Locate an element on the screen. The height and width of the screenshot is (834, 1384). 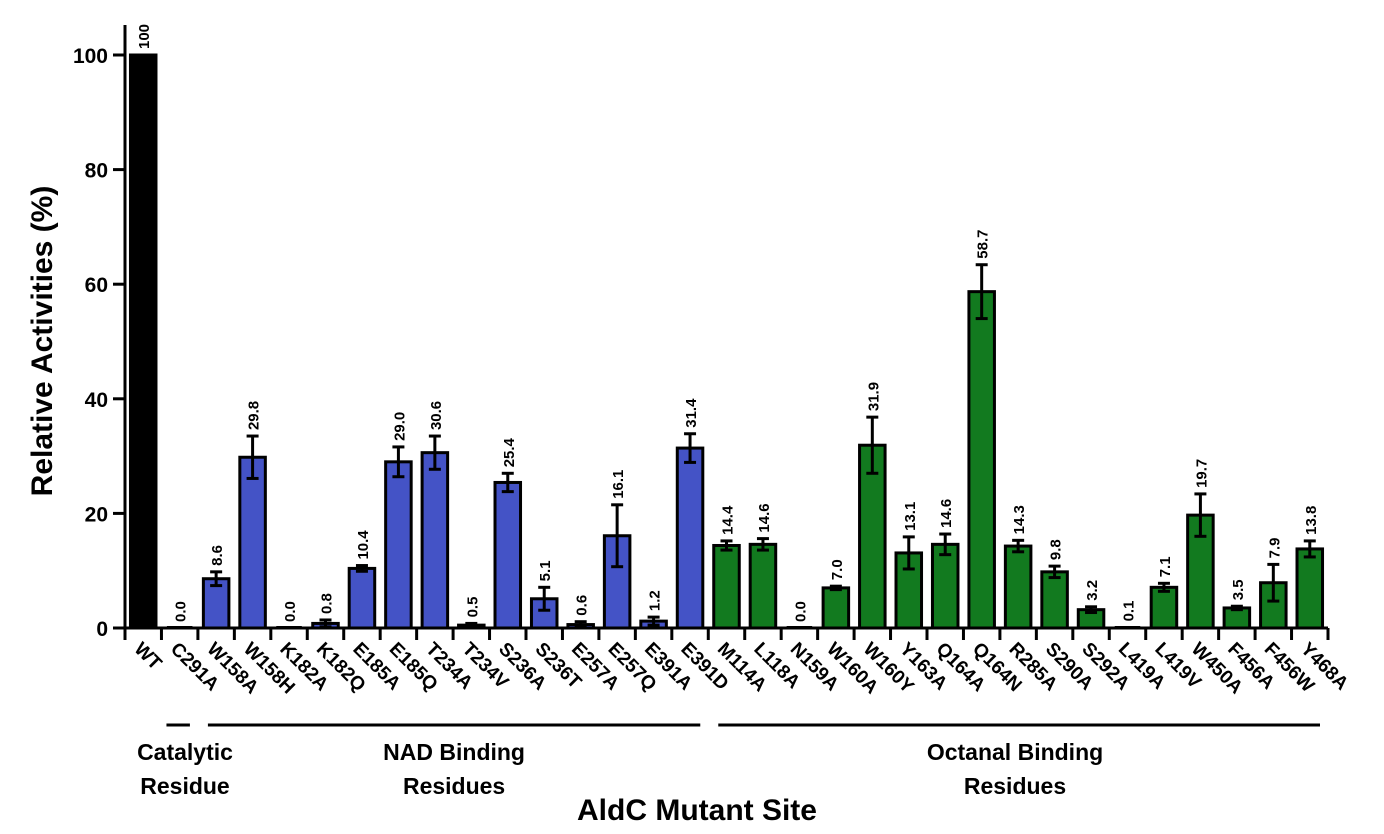
bar-L118A is located at coordinates (763, 586).